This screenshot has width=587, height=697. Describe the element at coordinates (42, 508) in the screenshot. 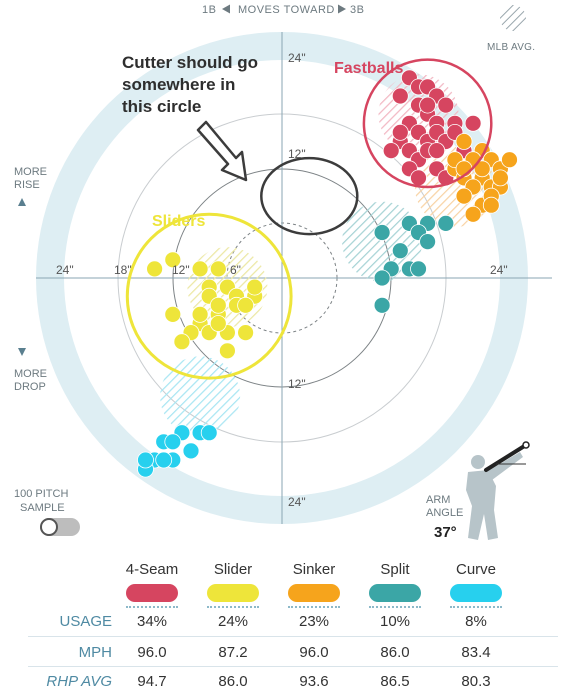

I see `sample-line-2: SAMPLE` at that location.